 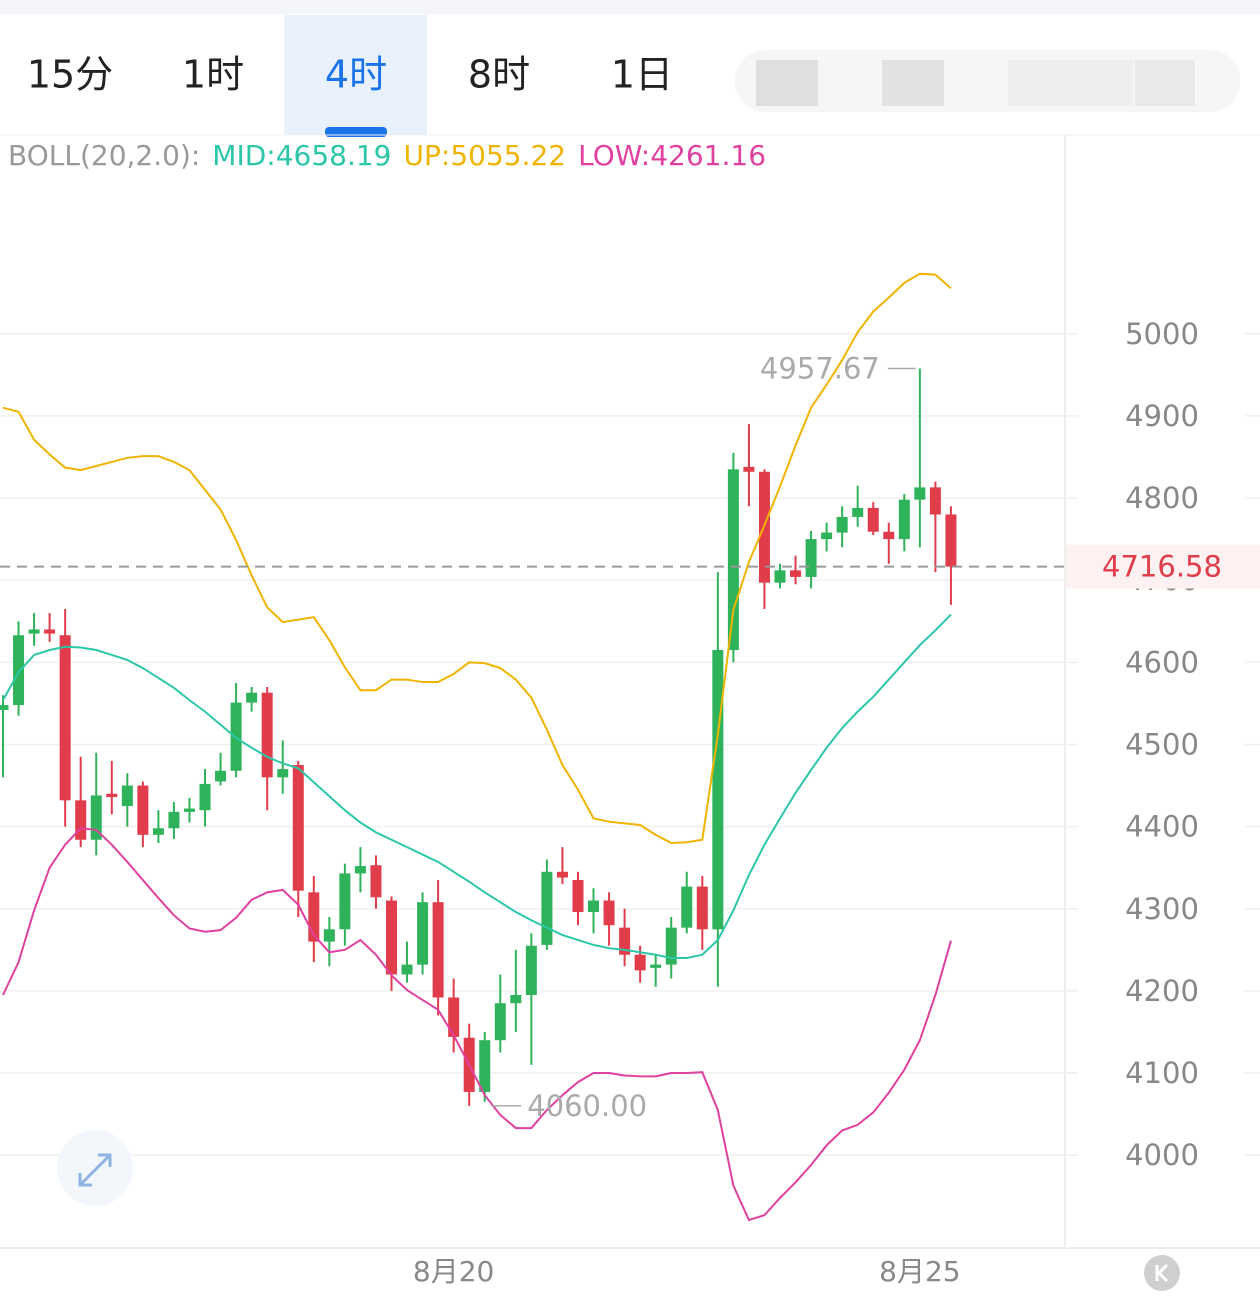 I want to click on status-strip, so click(x=630, y=7).